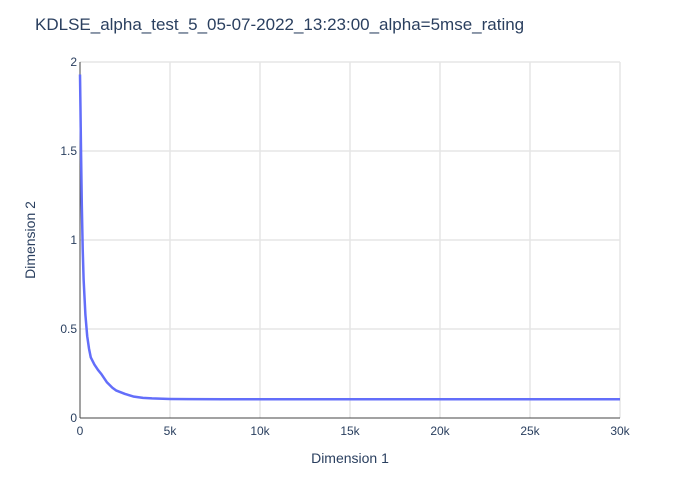 The width and height of the screenshot is (700, 500). I want to click on x-tick-label: 30k, so click(620, 431).